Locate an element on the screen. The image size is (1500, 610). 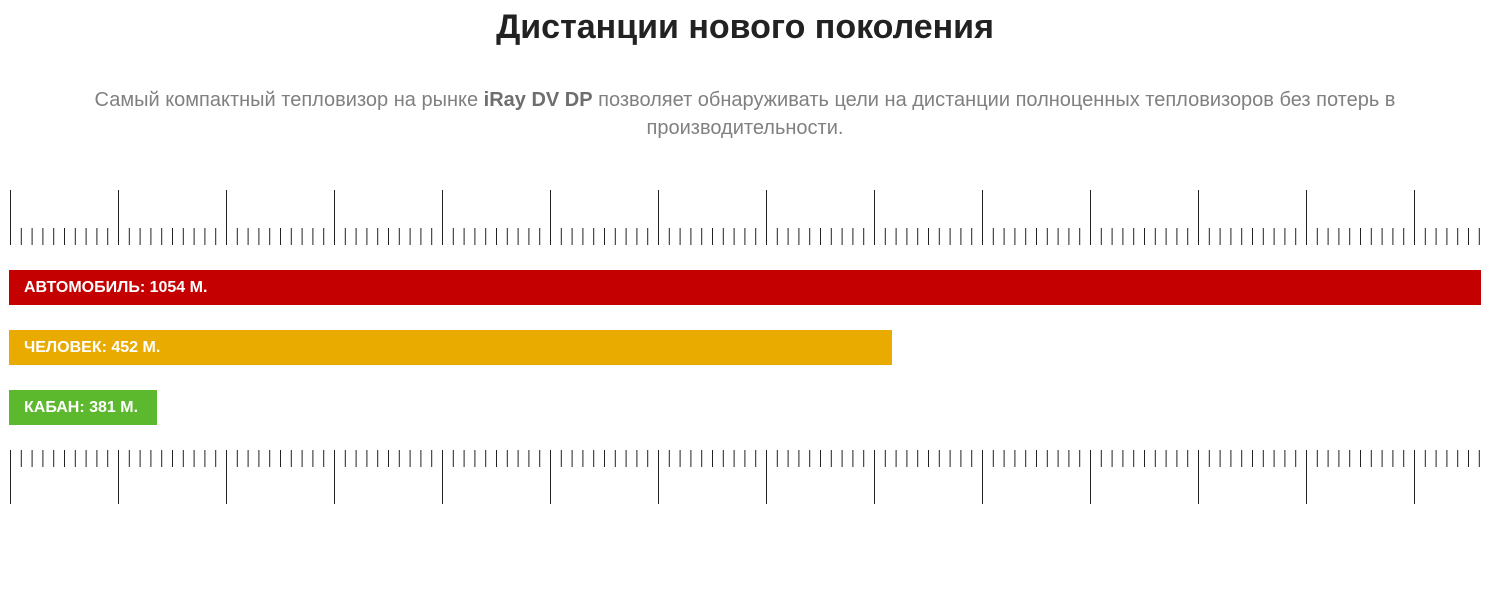
ruler-top is located at coordinates (745, 217).